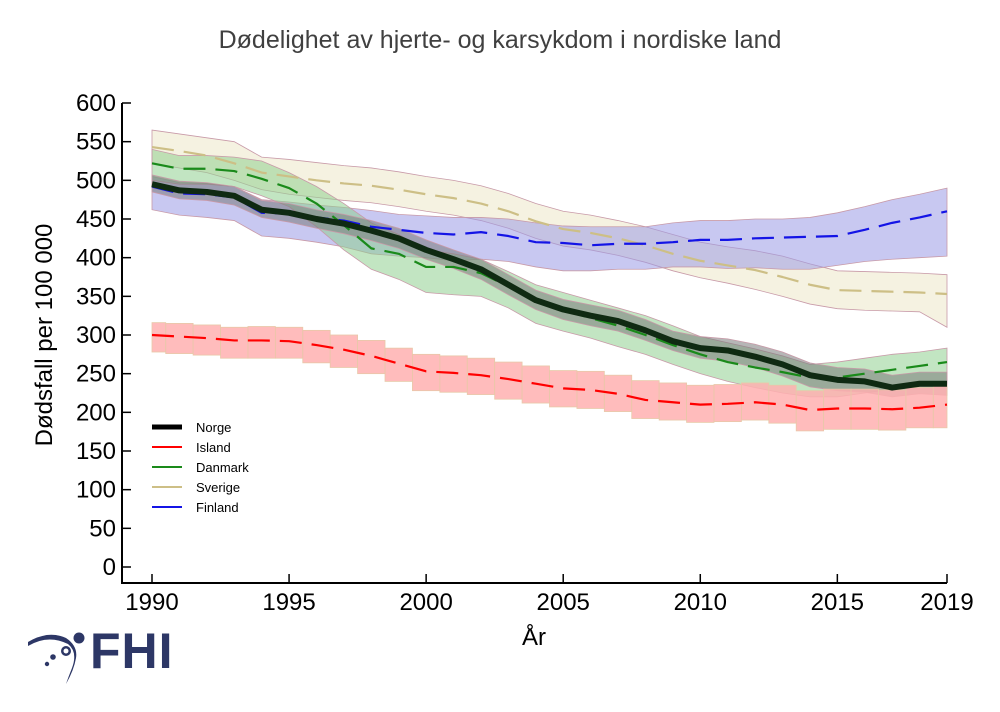  What do you see at coordinates (222, 467) in the screenshot?
I see `legend-label-danmark: Danmark` at bounding box center [222, 467].